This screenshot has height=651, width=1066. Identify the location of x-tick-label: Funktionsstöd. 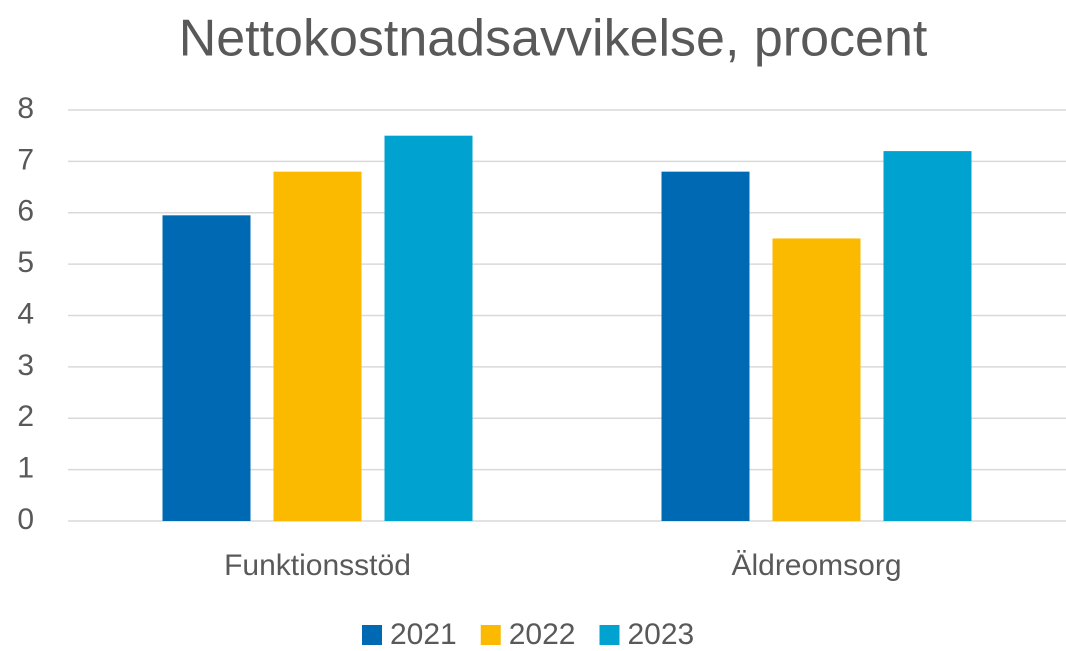
(317, 565).